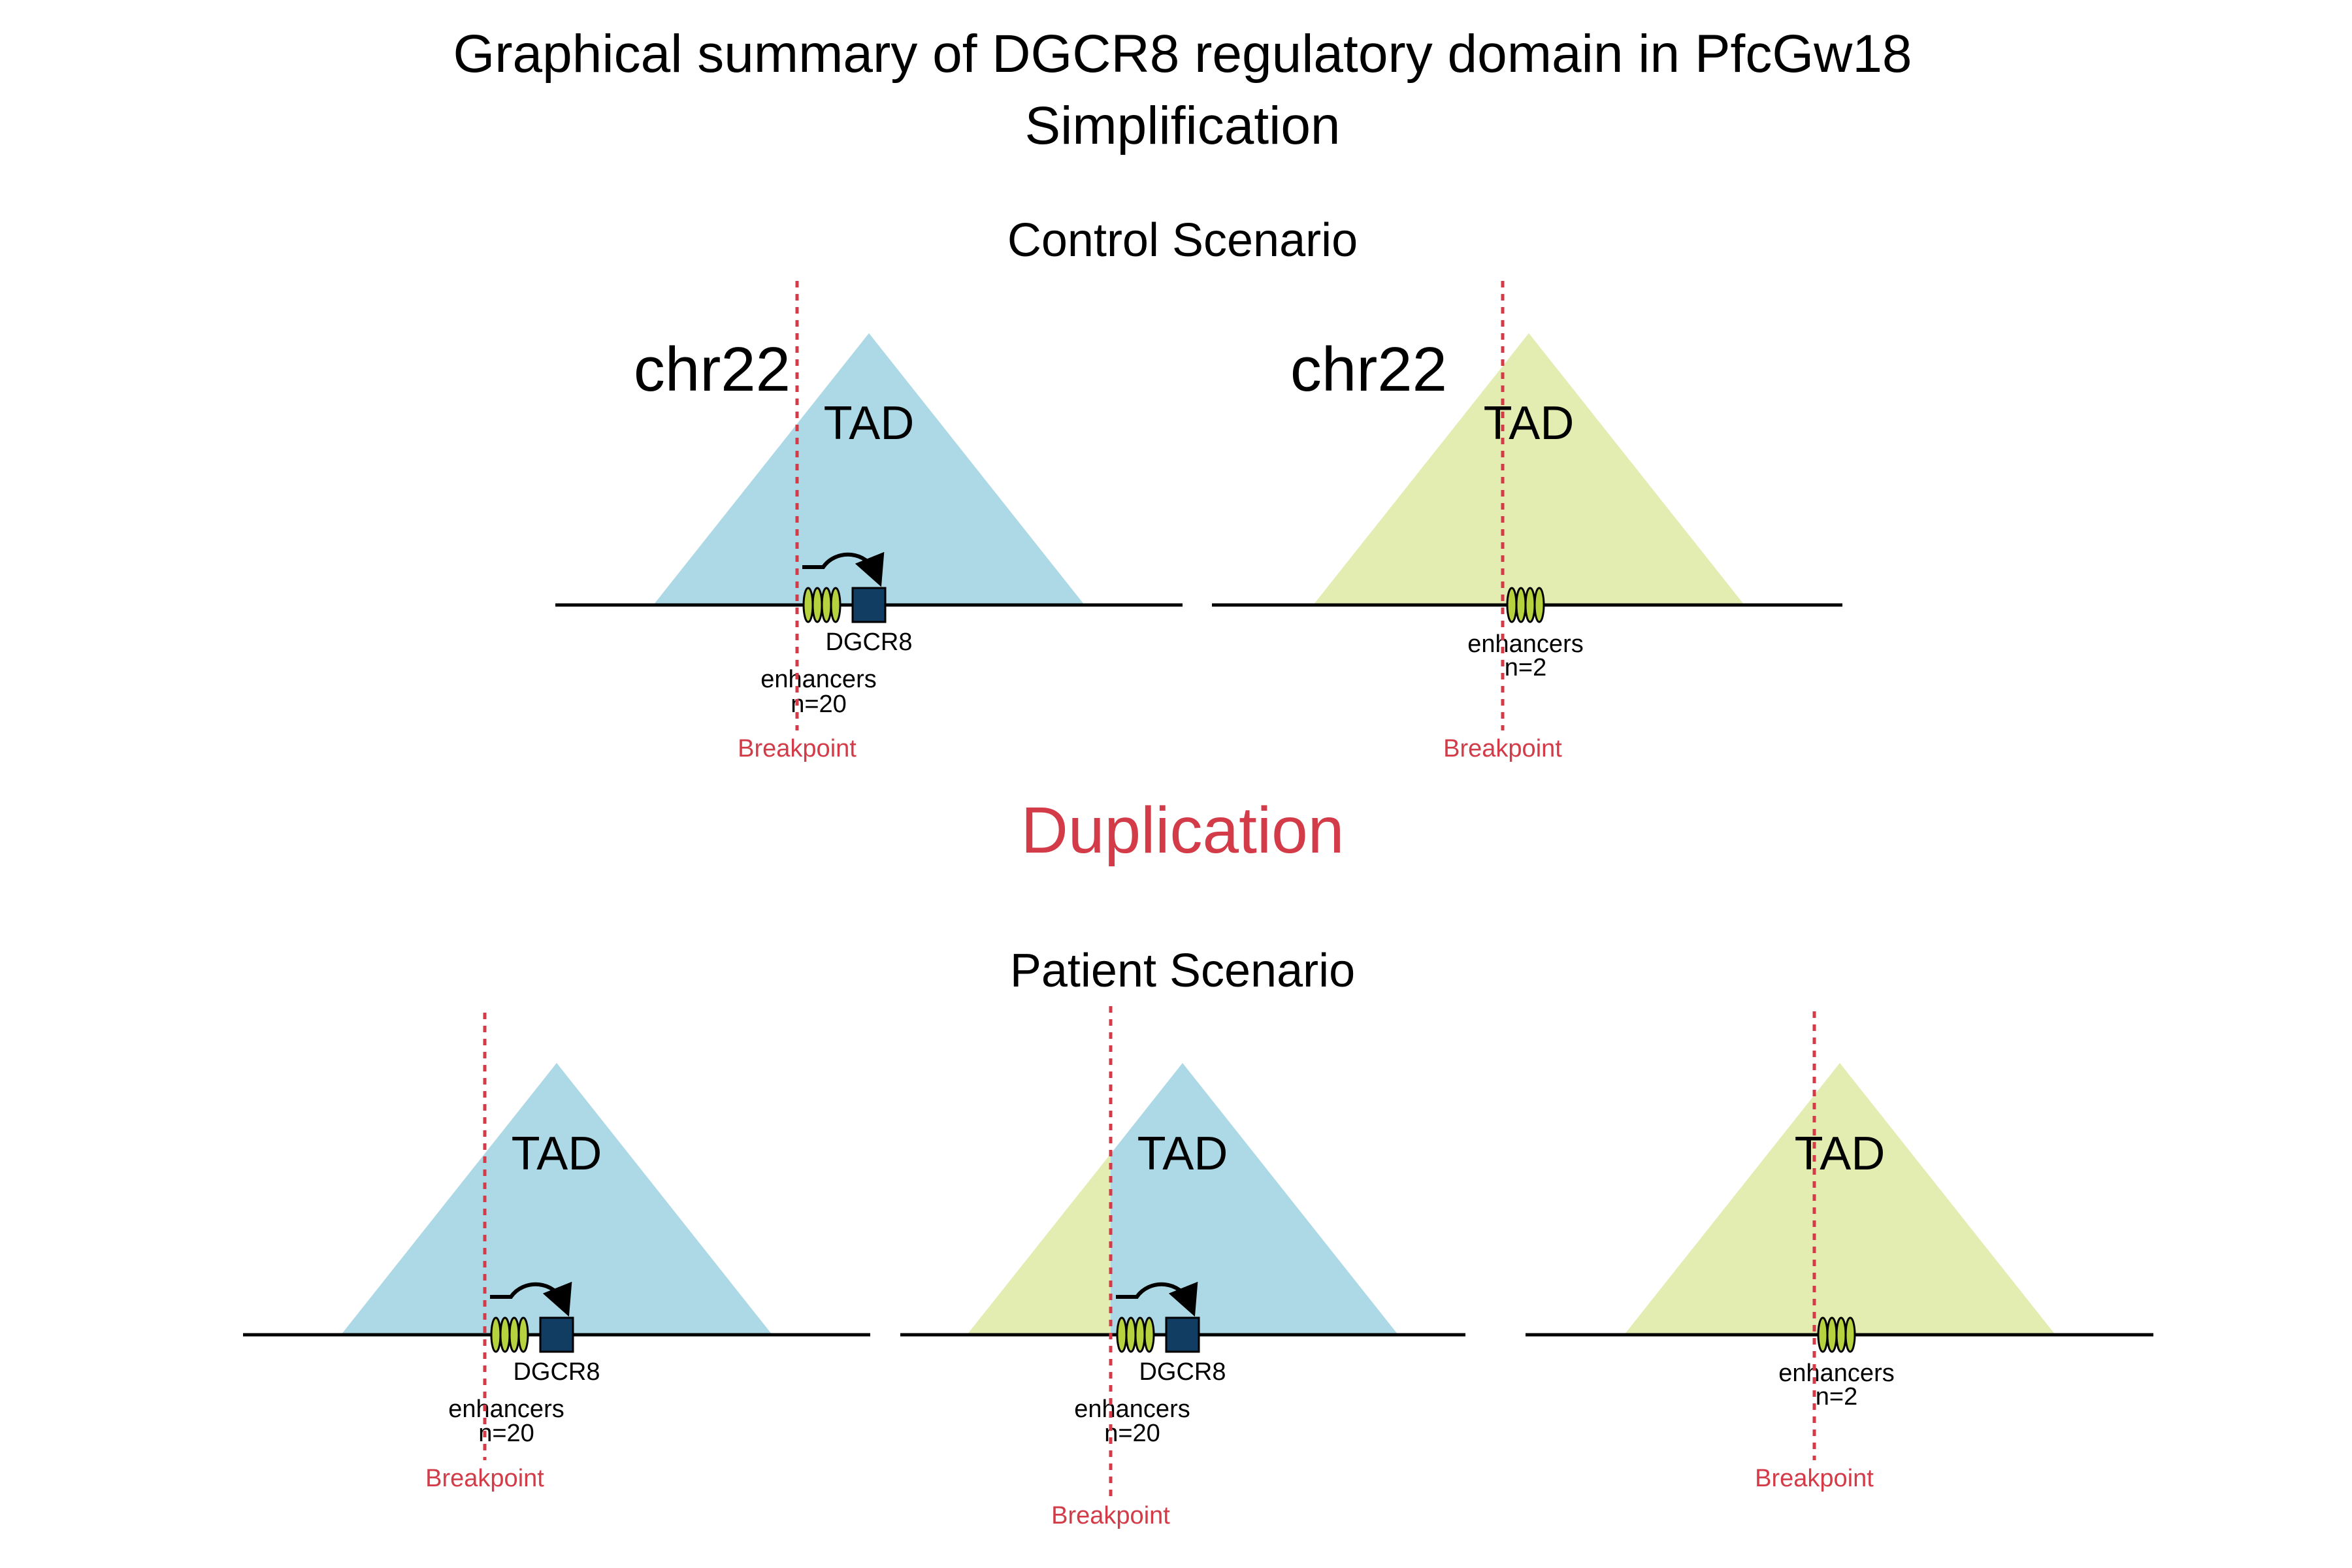 The height and width of the screenshot is (1568, 2352). I want to click on panel-patient-green: TAD enhancers n=2 Breakpoint, so click(1839, 1251).